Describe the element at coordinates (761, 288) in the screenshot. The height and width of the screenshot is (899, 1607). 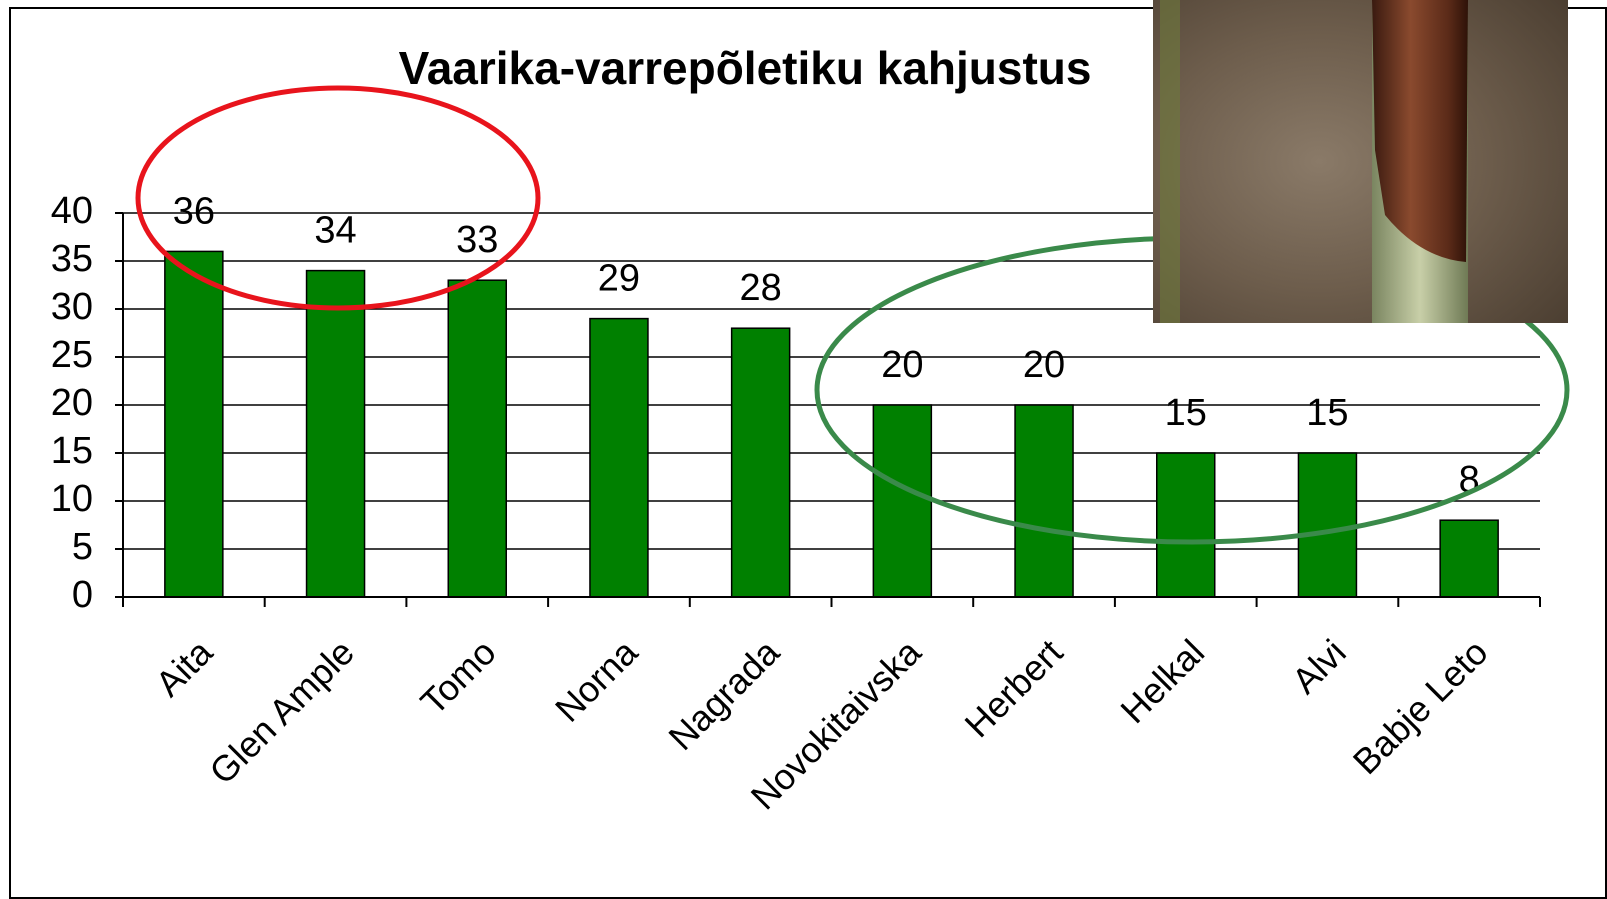
I see `data-label: 28` at that location.